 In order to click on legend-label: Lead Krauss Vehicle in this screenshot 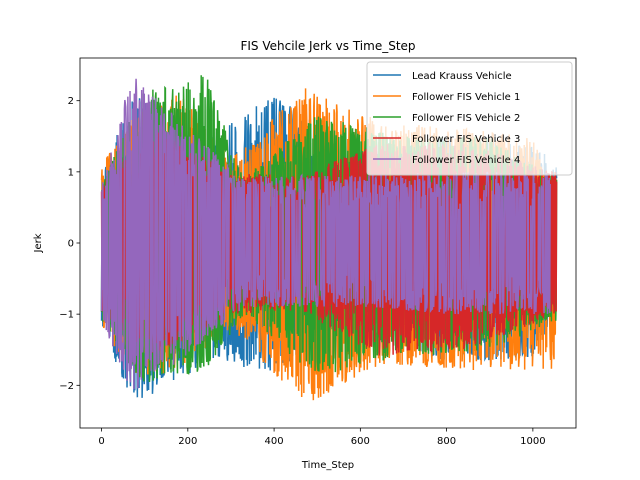, I will do `click(462, 76)`.